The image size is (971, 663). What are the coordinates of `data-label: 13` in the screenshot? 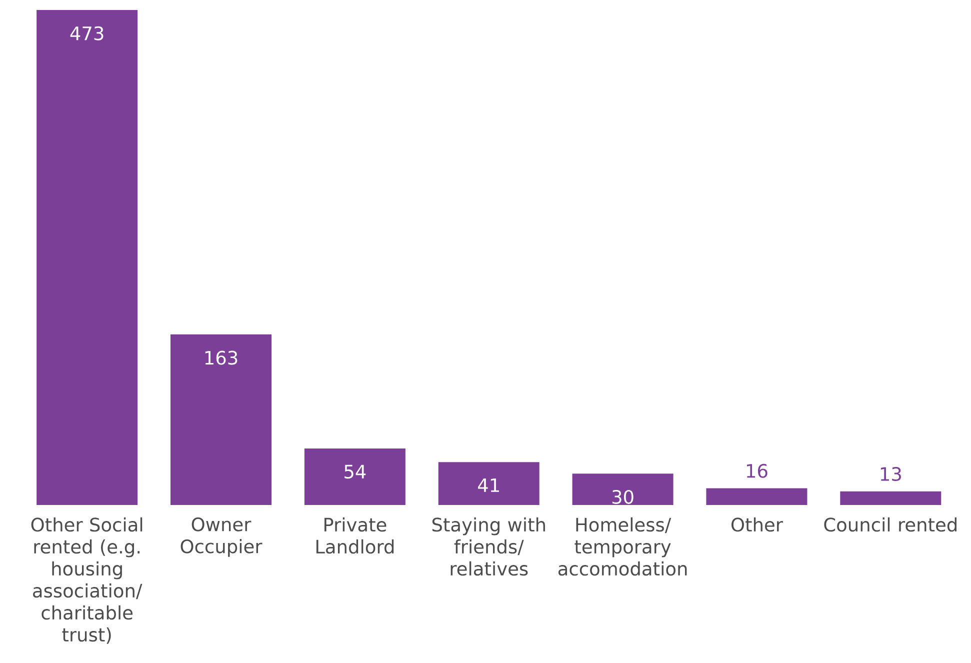 It's located at (890, 474).